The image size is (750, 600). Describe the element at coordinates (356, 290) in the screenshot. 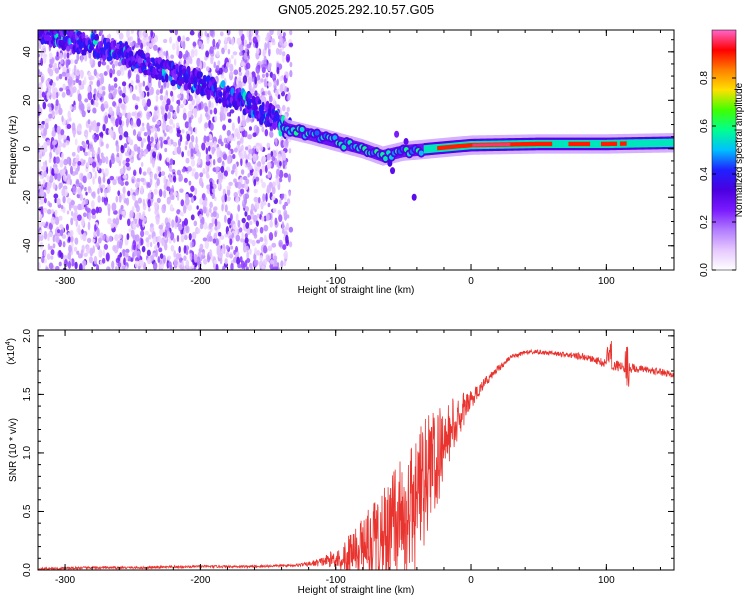

I see `spectrogram-xlabel: Height of straight line (km)` at that location.